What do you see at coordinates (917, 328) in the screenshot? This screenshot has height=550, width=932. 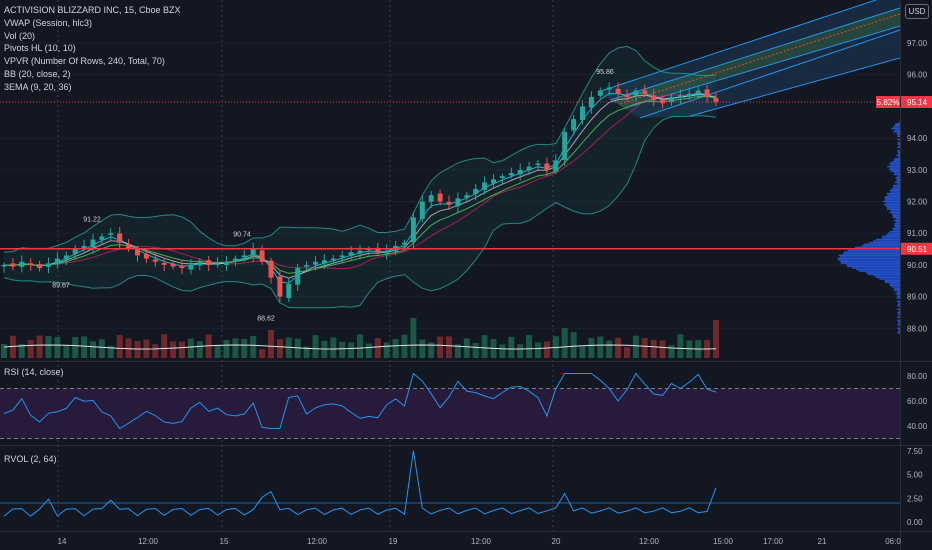 I see `price-tick-label: 88.00` at bounding box center [917, 328].